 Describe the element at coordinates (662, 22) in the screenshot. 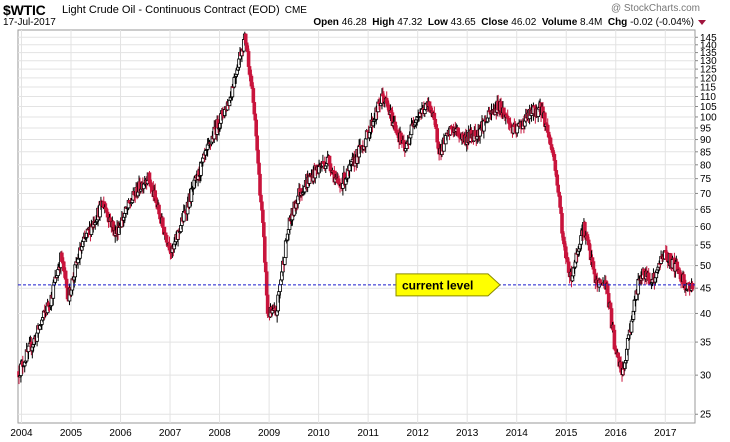

I see `chg-value: -0.02 (-0.04%)` at that location.